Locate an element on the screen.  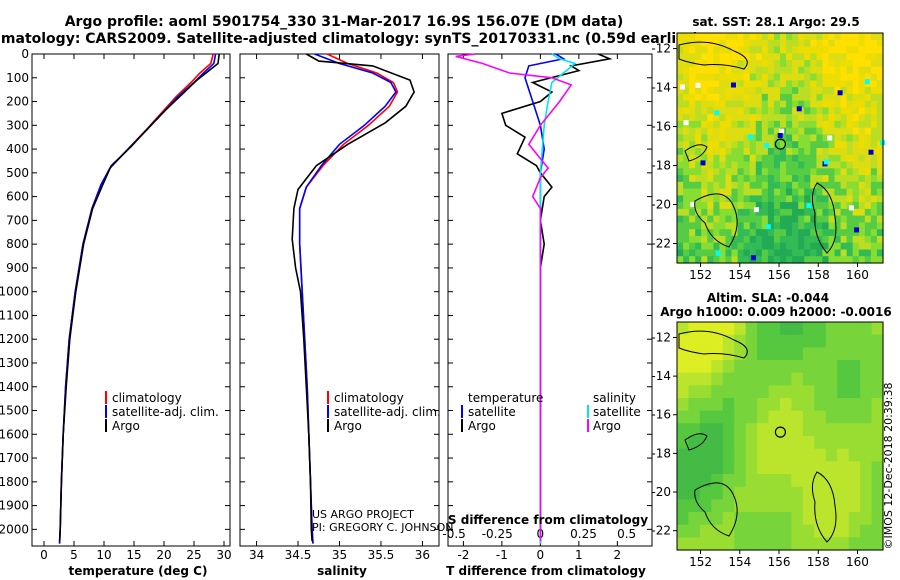
x-tick-label: 30 is located at coordinates (223, 555).